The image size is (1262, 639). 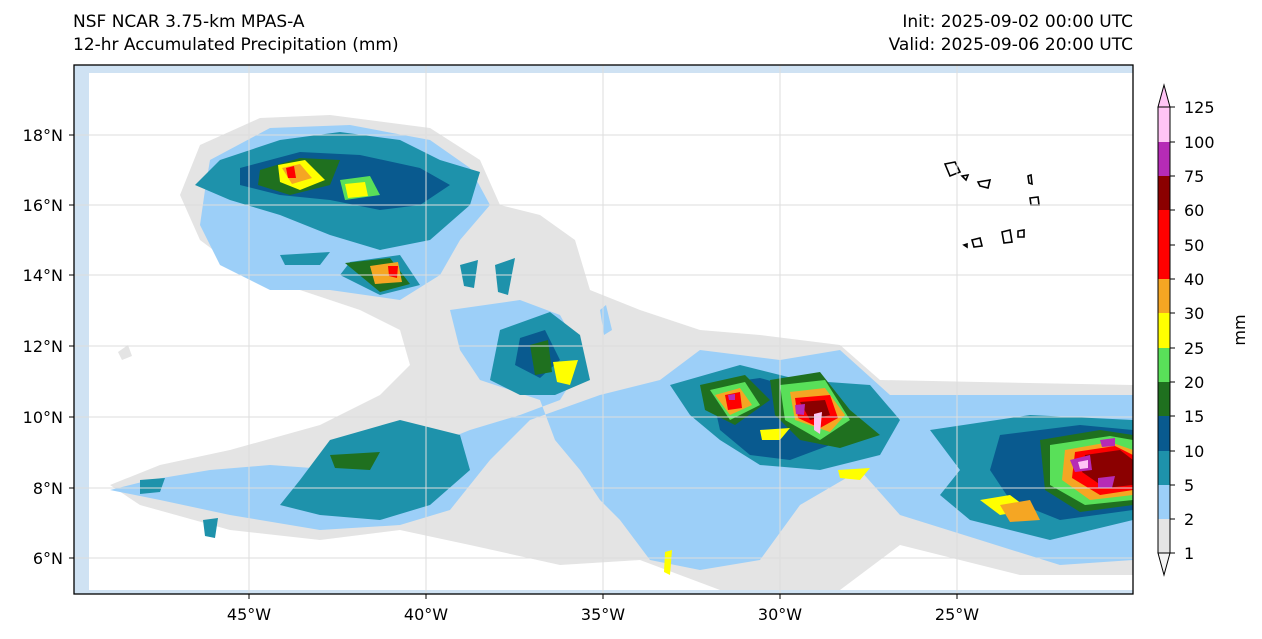 I want to click on lon-label: 40°W, so click(x=426, y=614).